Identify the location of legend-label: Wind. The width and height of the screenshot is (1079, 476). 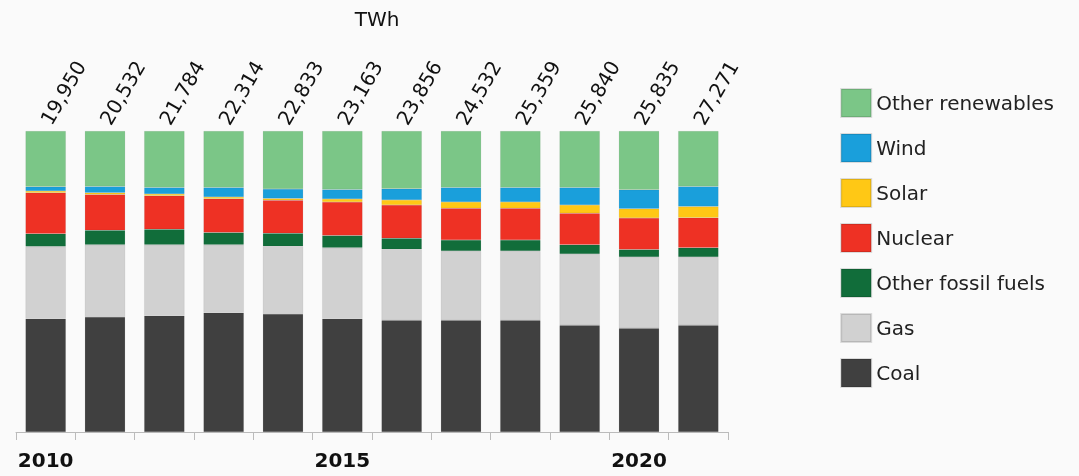
(901, 148).